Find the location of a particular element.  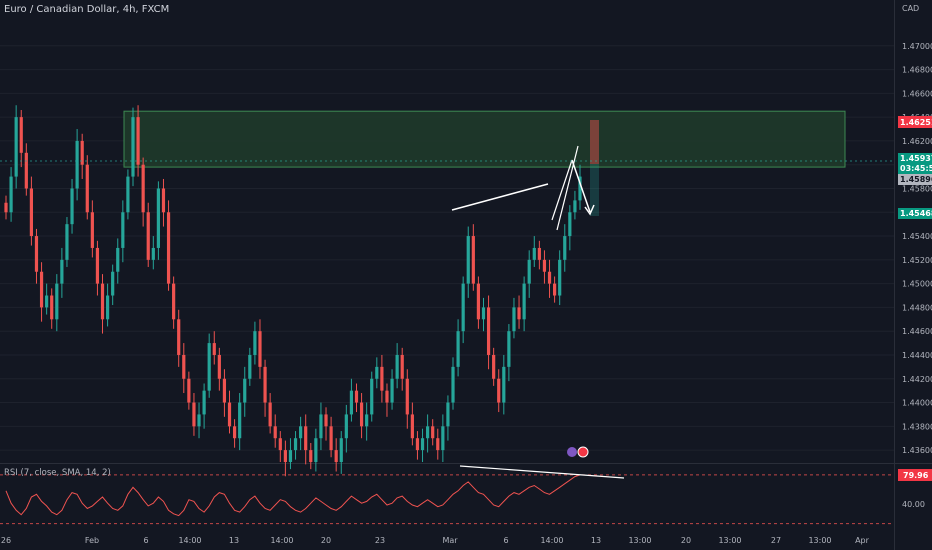

y-tick-label: 1.43800 is located at coordinates (917, 426).